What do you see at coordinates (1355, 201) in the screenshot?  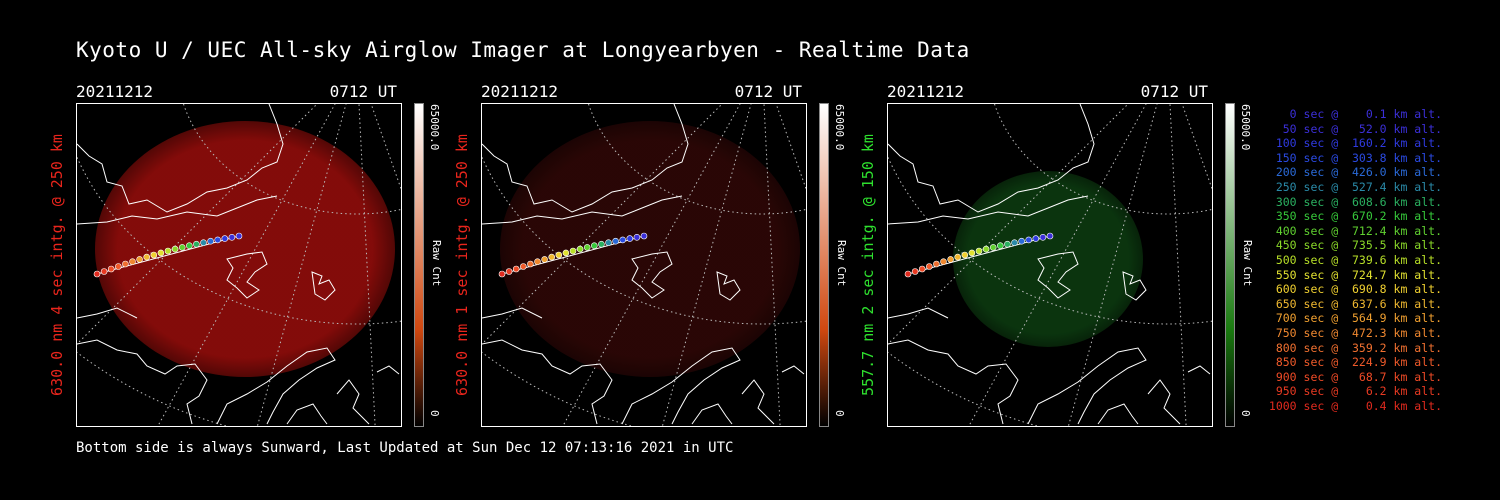 I see `legend-entry: 300 sec @ 608.6 km alt.` at bounding box center [1355, 201].